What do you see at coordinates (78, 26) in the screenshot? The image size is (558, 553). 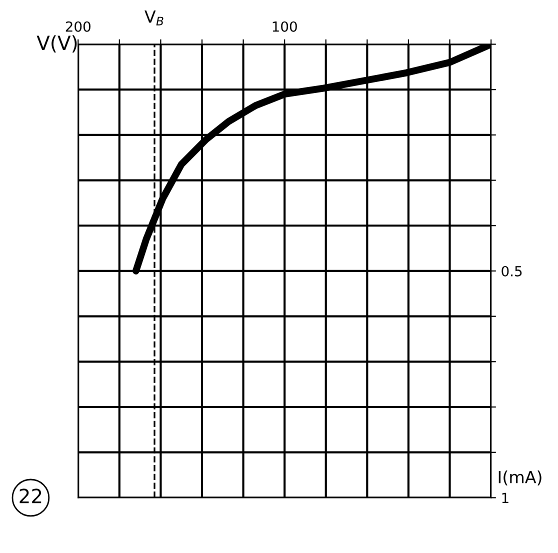 I see `x-tick-label: 200` at bounding box center [78, 26].